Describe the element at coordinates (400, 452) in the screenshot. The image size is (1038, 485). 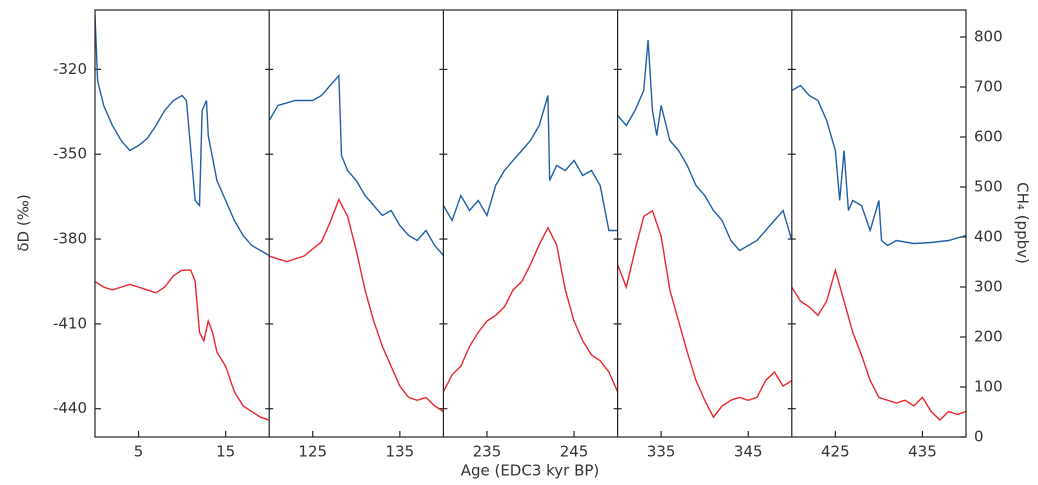
I see `x-tick-label: 135` at that location.